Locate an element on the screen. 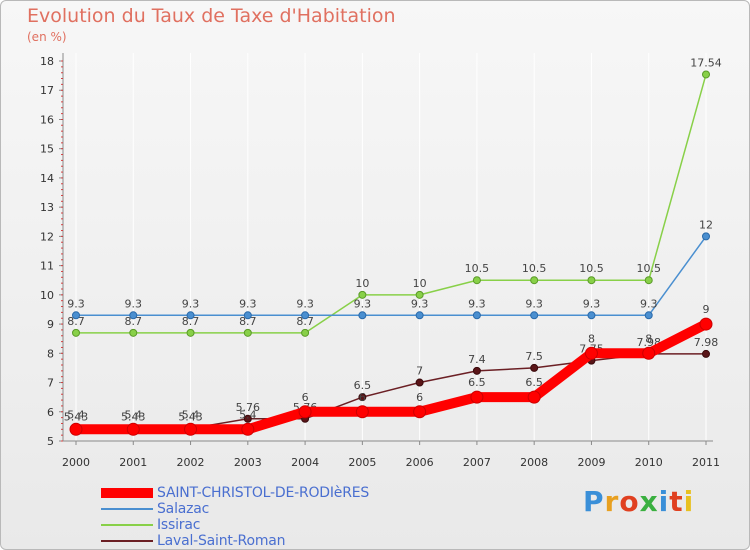  legend-item-salazac: Salazac is located at coordinates (235, 509).